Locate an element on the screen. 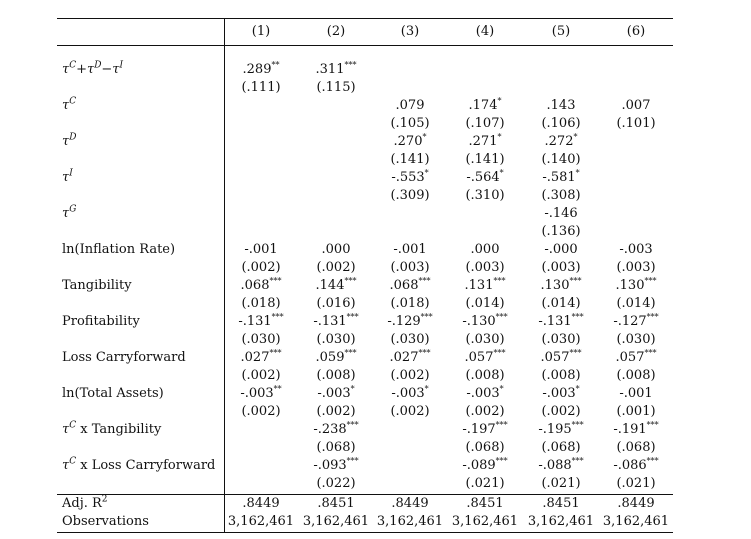  se-total_assets: (.001) is located at coordinates (636, 411).